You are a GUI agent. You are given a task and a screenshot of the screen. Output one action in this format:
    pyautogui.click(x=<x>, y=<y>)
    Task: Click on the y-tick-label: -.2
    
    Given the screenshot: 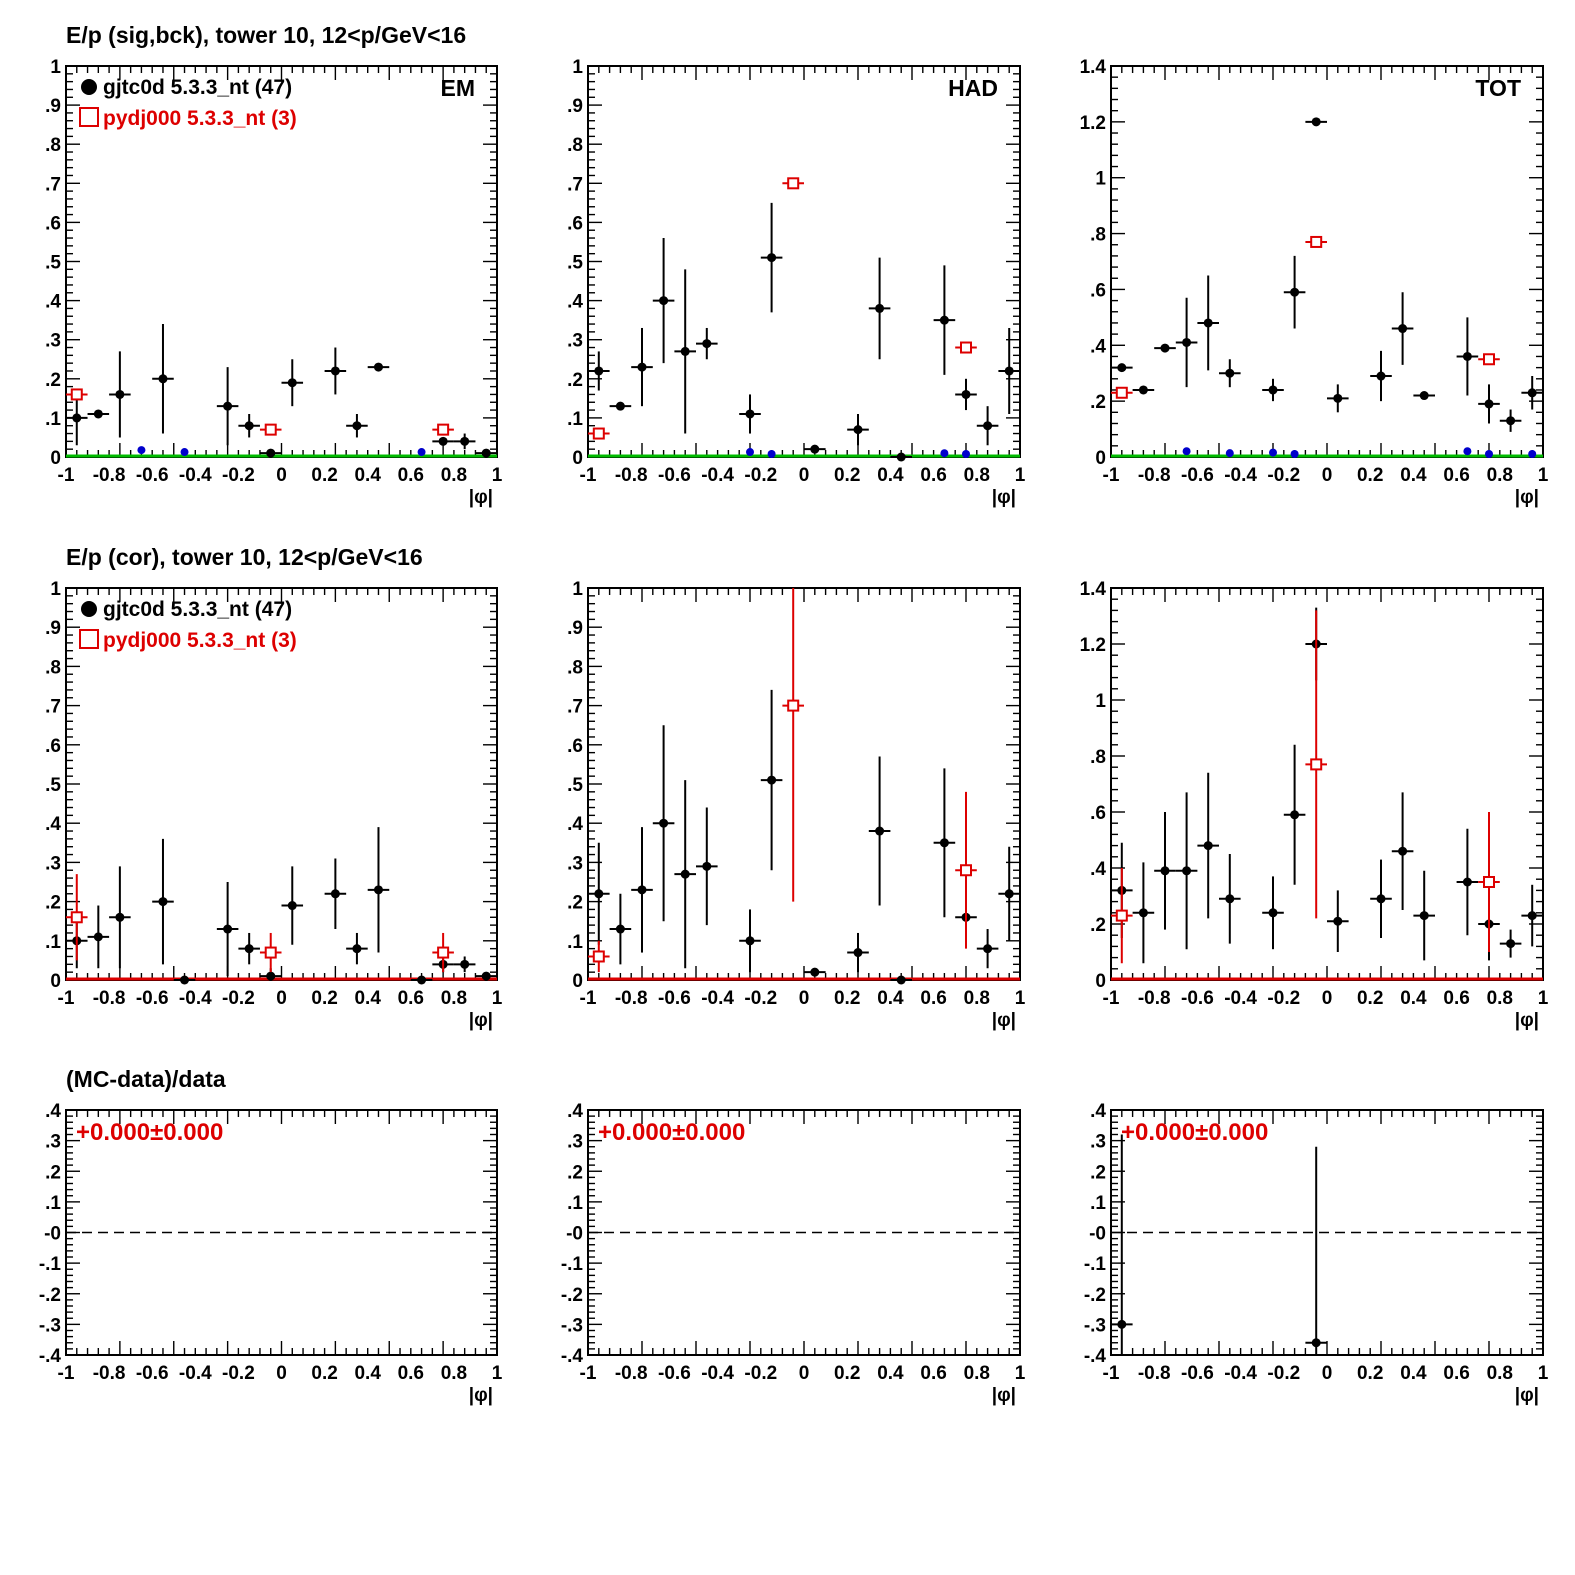 What is the action you would take?
    pyautogui.click(x=572, y=1295)
    